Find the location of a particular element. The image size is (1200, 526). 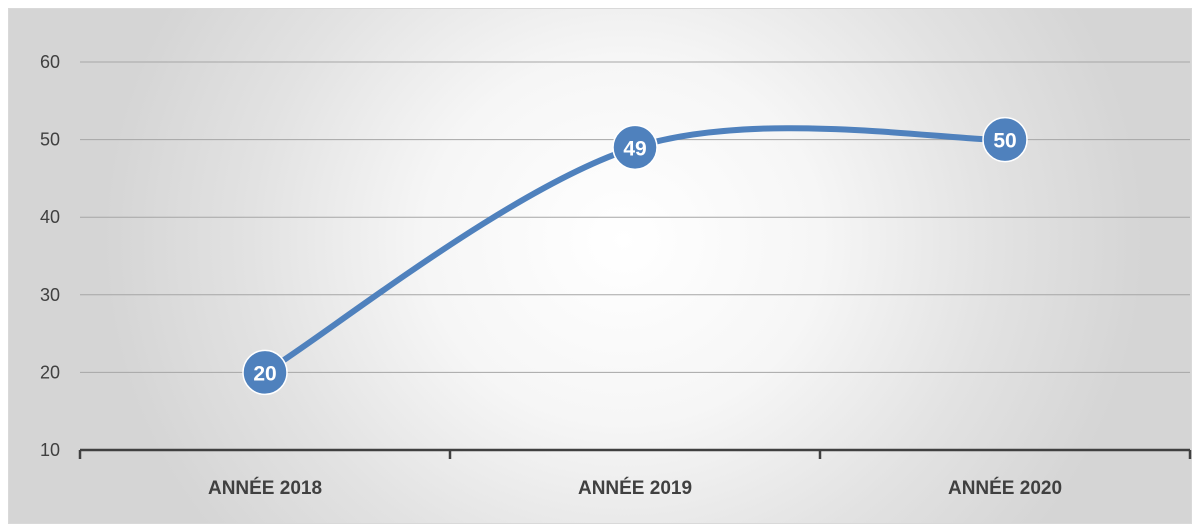

y-tick-label: 40 is located at coordinates (50, 217).